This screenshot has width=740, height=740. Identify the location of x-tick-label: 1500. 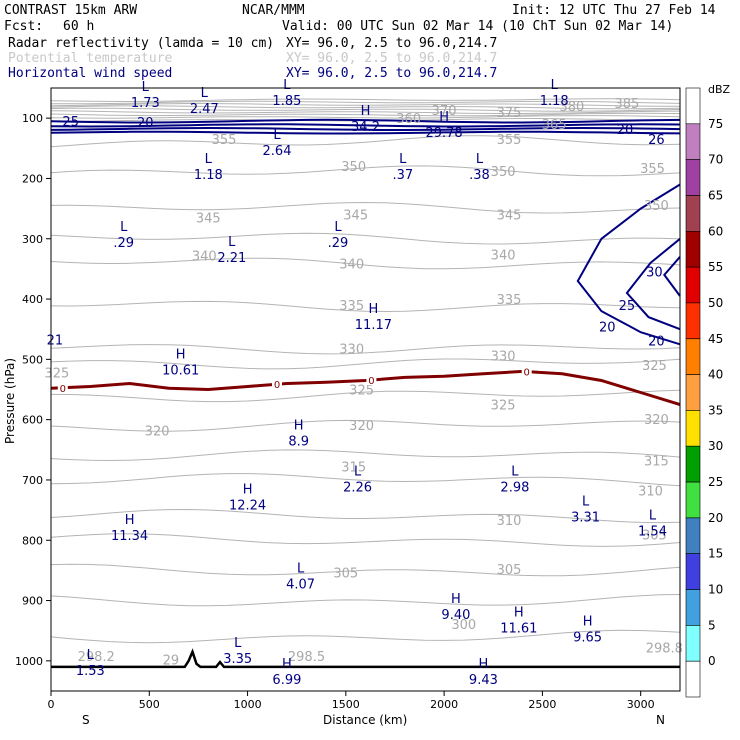
(346, 704).